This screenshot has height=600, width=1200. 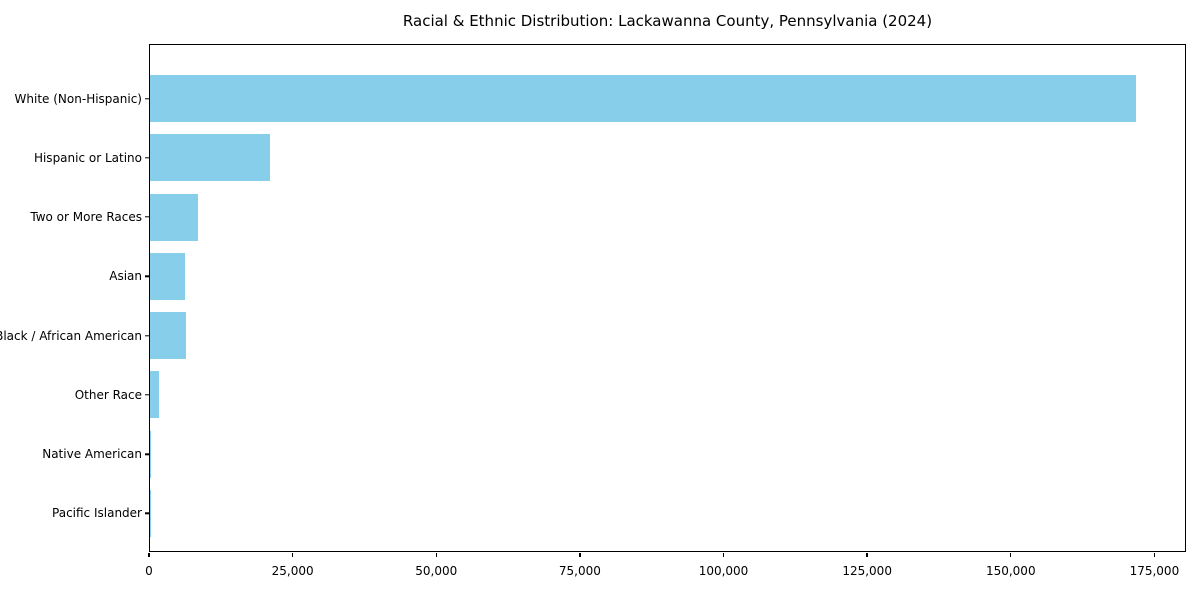 I want to click on x-tick-label: 125,000, so click(x=867, y=571).